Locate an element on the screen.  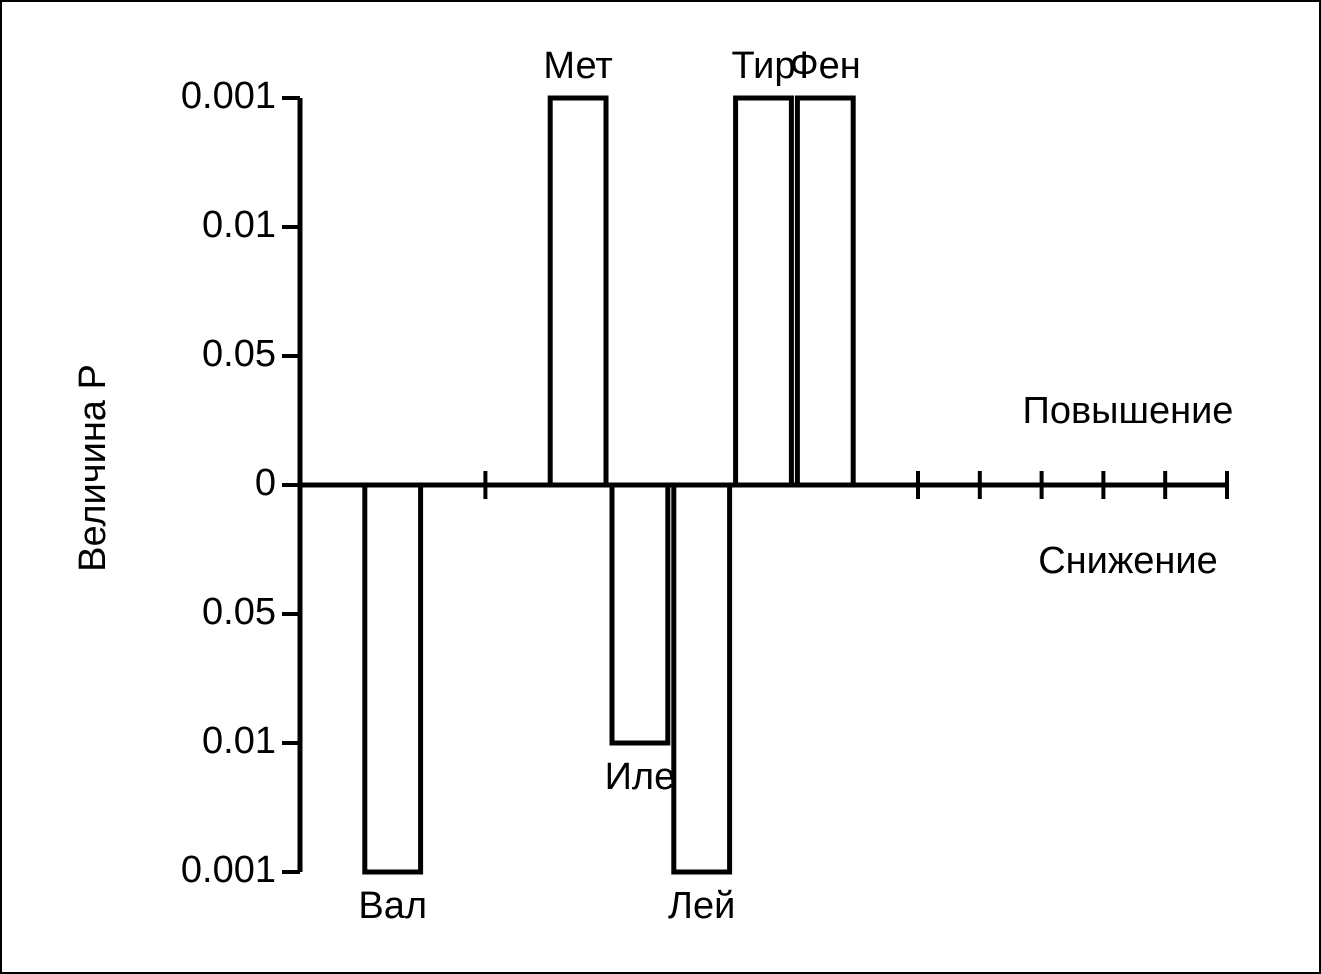
annotation: Снижение is located at coordinates (1128, 561).